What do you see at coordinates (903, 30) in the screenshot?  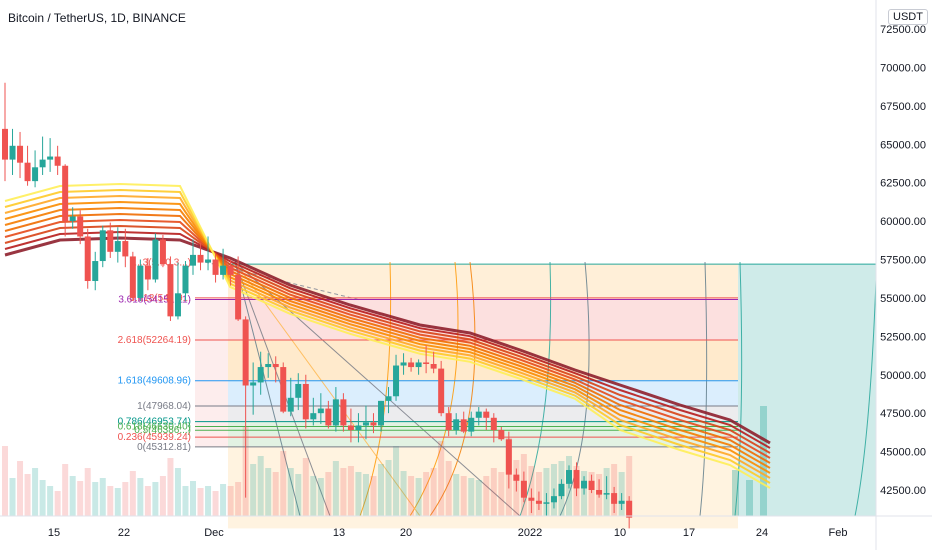 I see `y-tick-label: 72500.00` at bounding box center [903, 30].